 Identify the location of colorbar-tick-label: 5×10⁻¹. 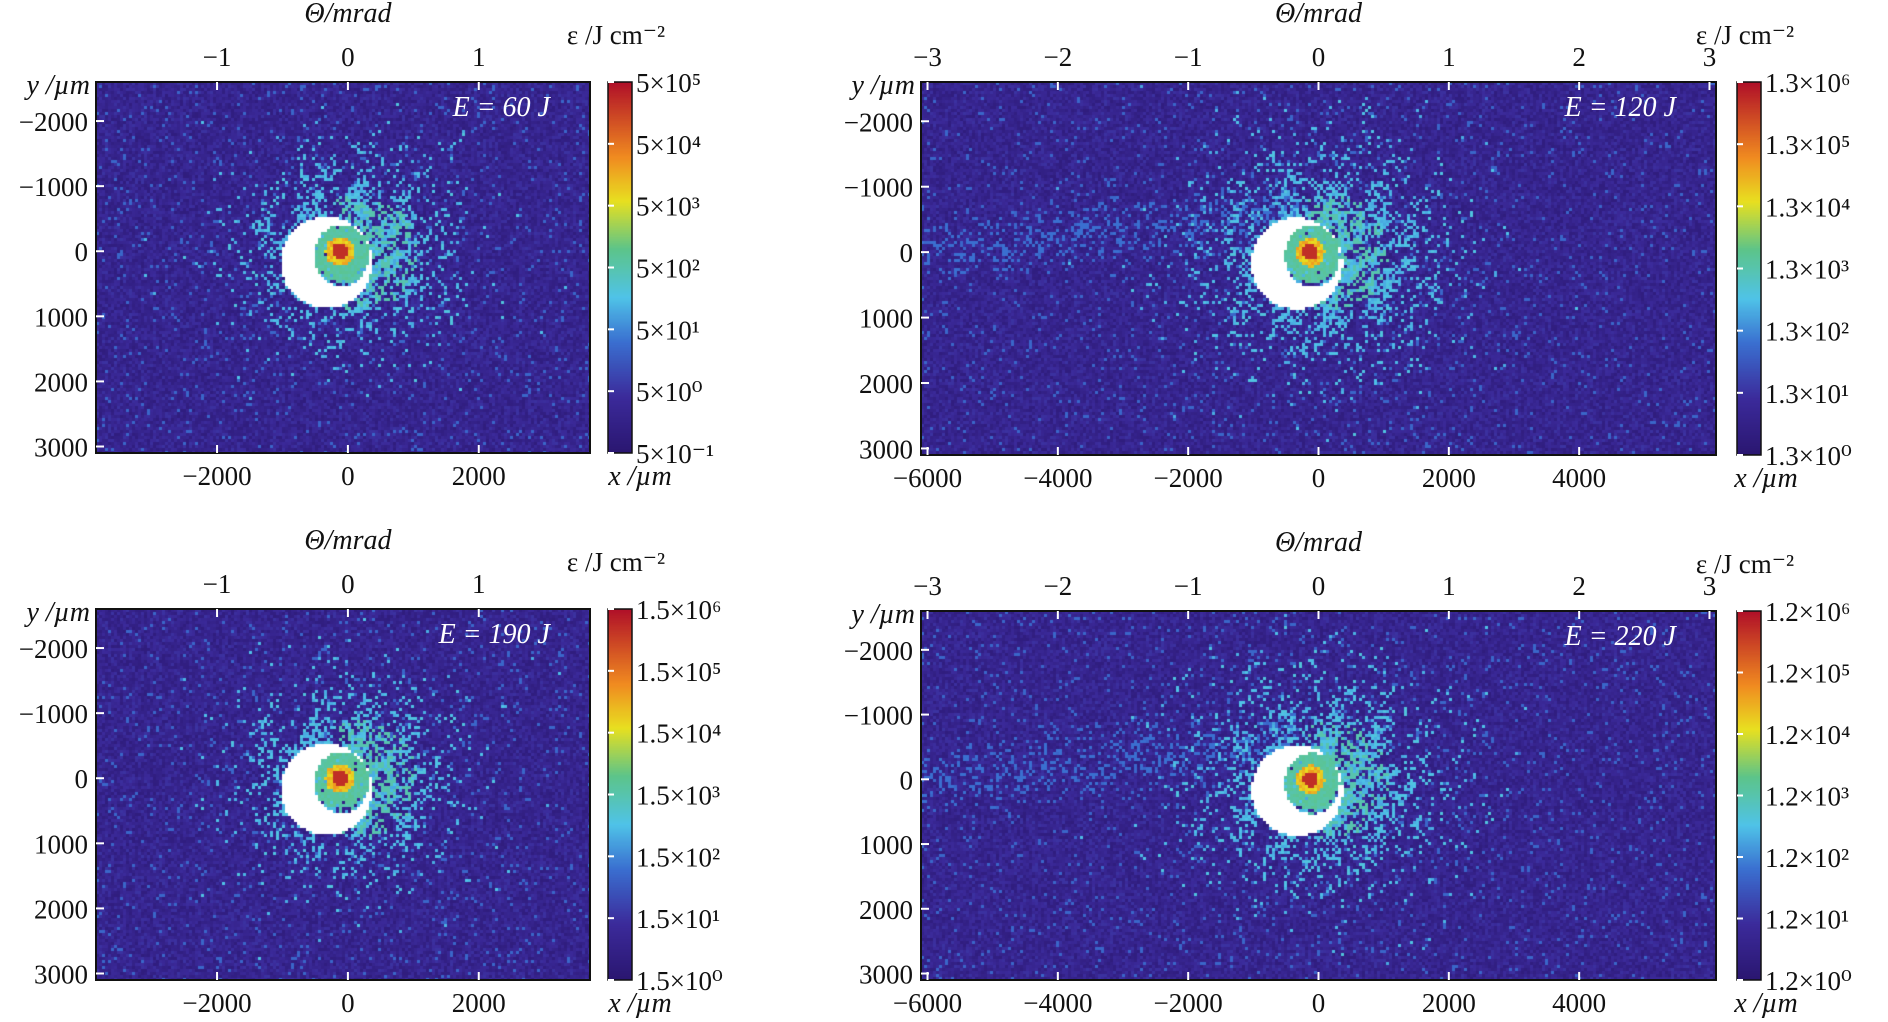
(675, 454).